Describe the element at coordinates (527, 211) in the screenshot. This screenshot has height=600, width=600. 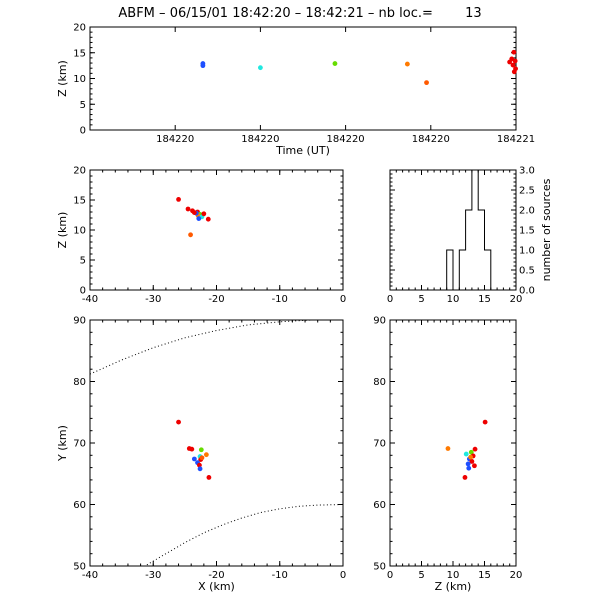
I see `y-tick-label: 2.0` at that location.